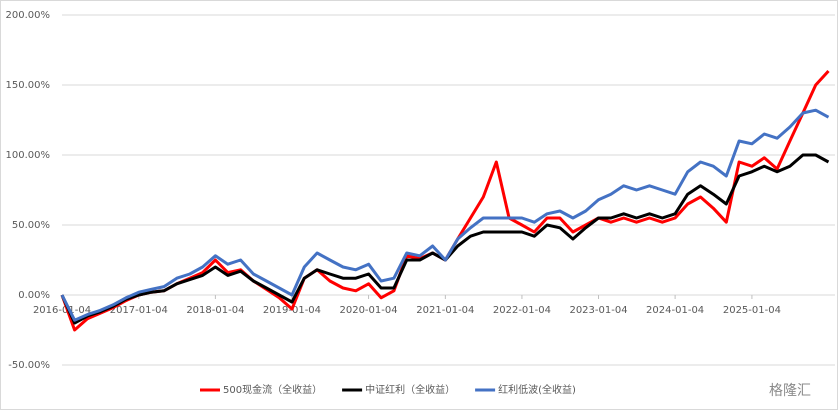  I want to click on x-tick-label: 2017-01-04, so click(139, 310).